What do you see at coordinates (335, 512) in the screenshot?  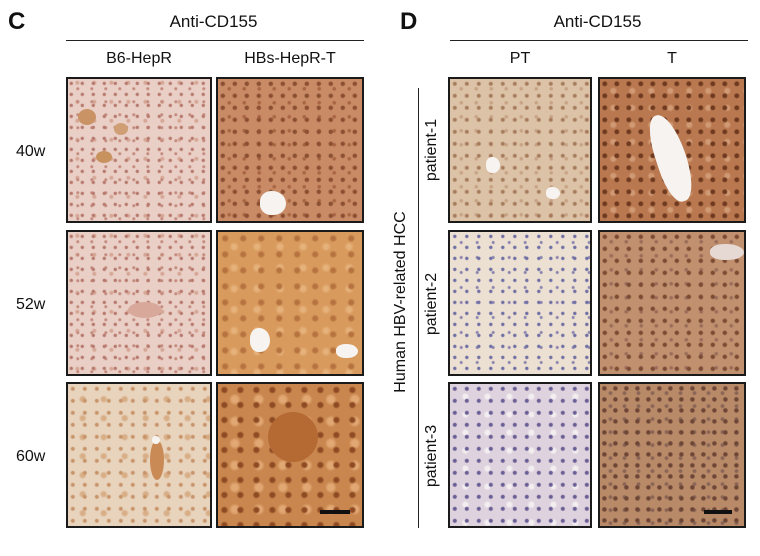 I see `panel-c-scale-bar` at bounding box center [335, 512].